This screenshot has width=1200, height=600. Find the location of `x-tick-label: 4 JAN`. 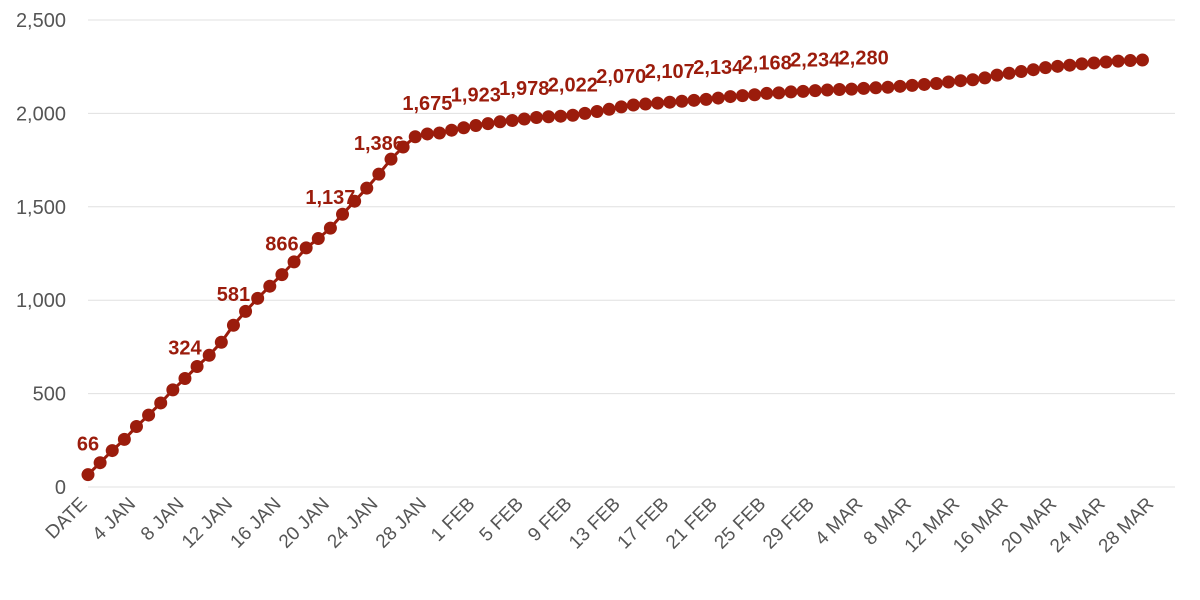

x-tick-label: 4 JAN is located at coordinates (114, 519).